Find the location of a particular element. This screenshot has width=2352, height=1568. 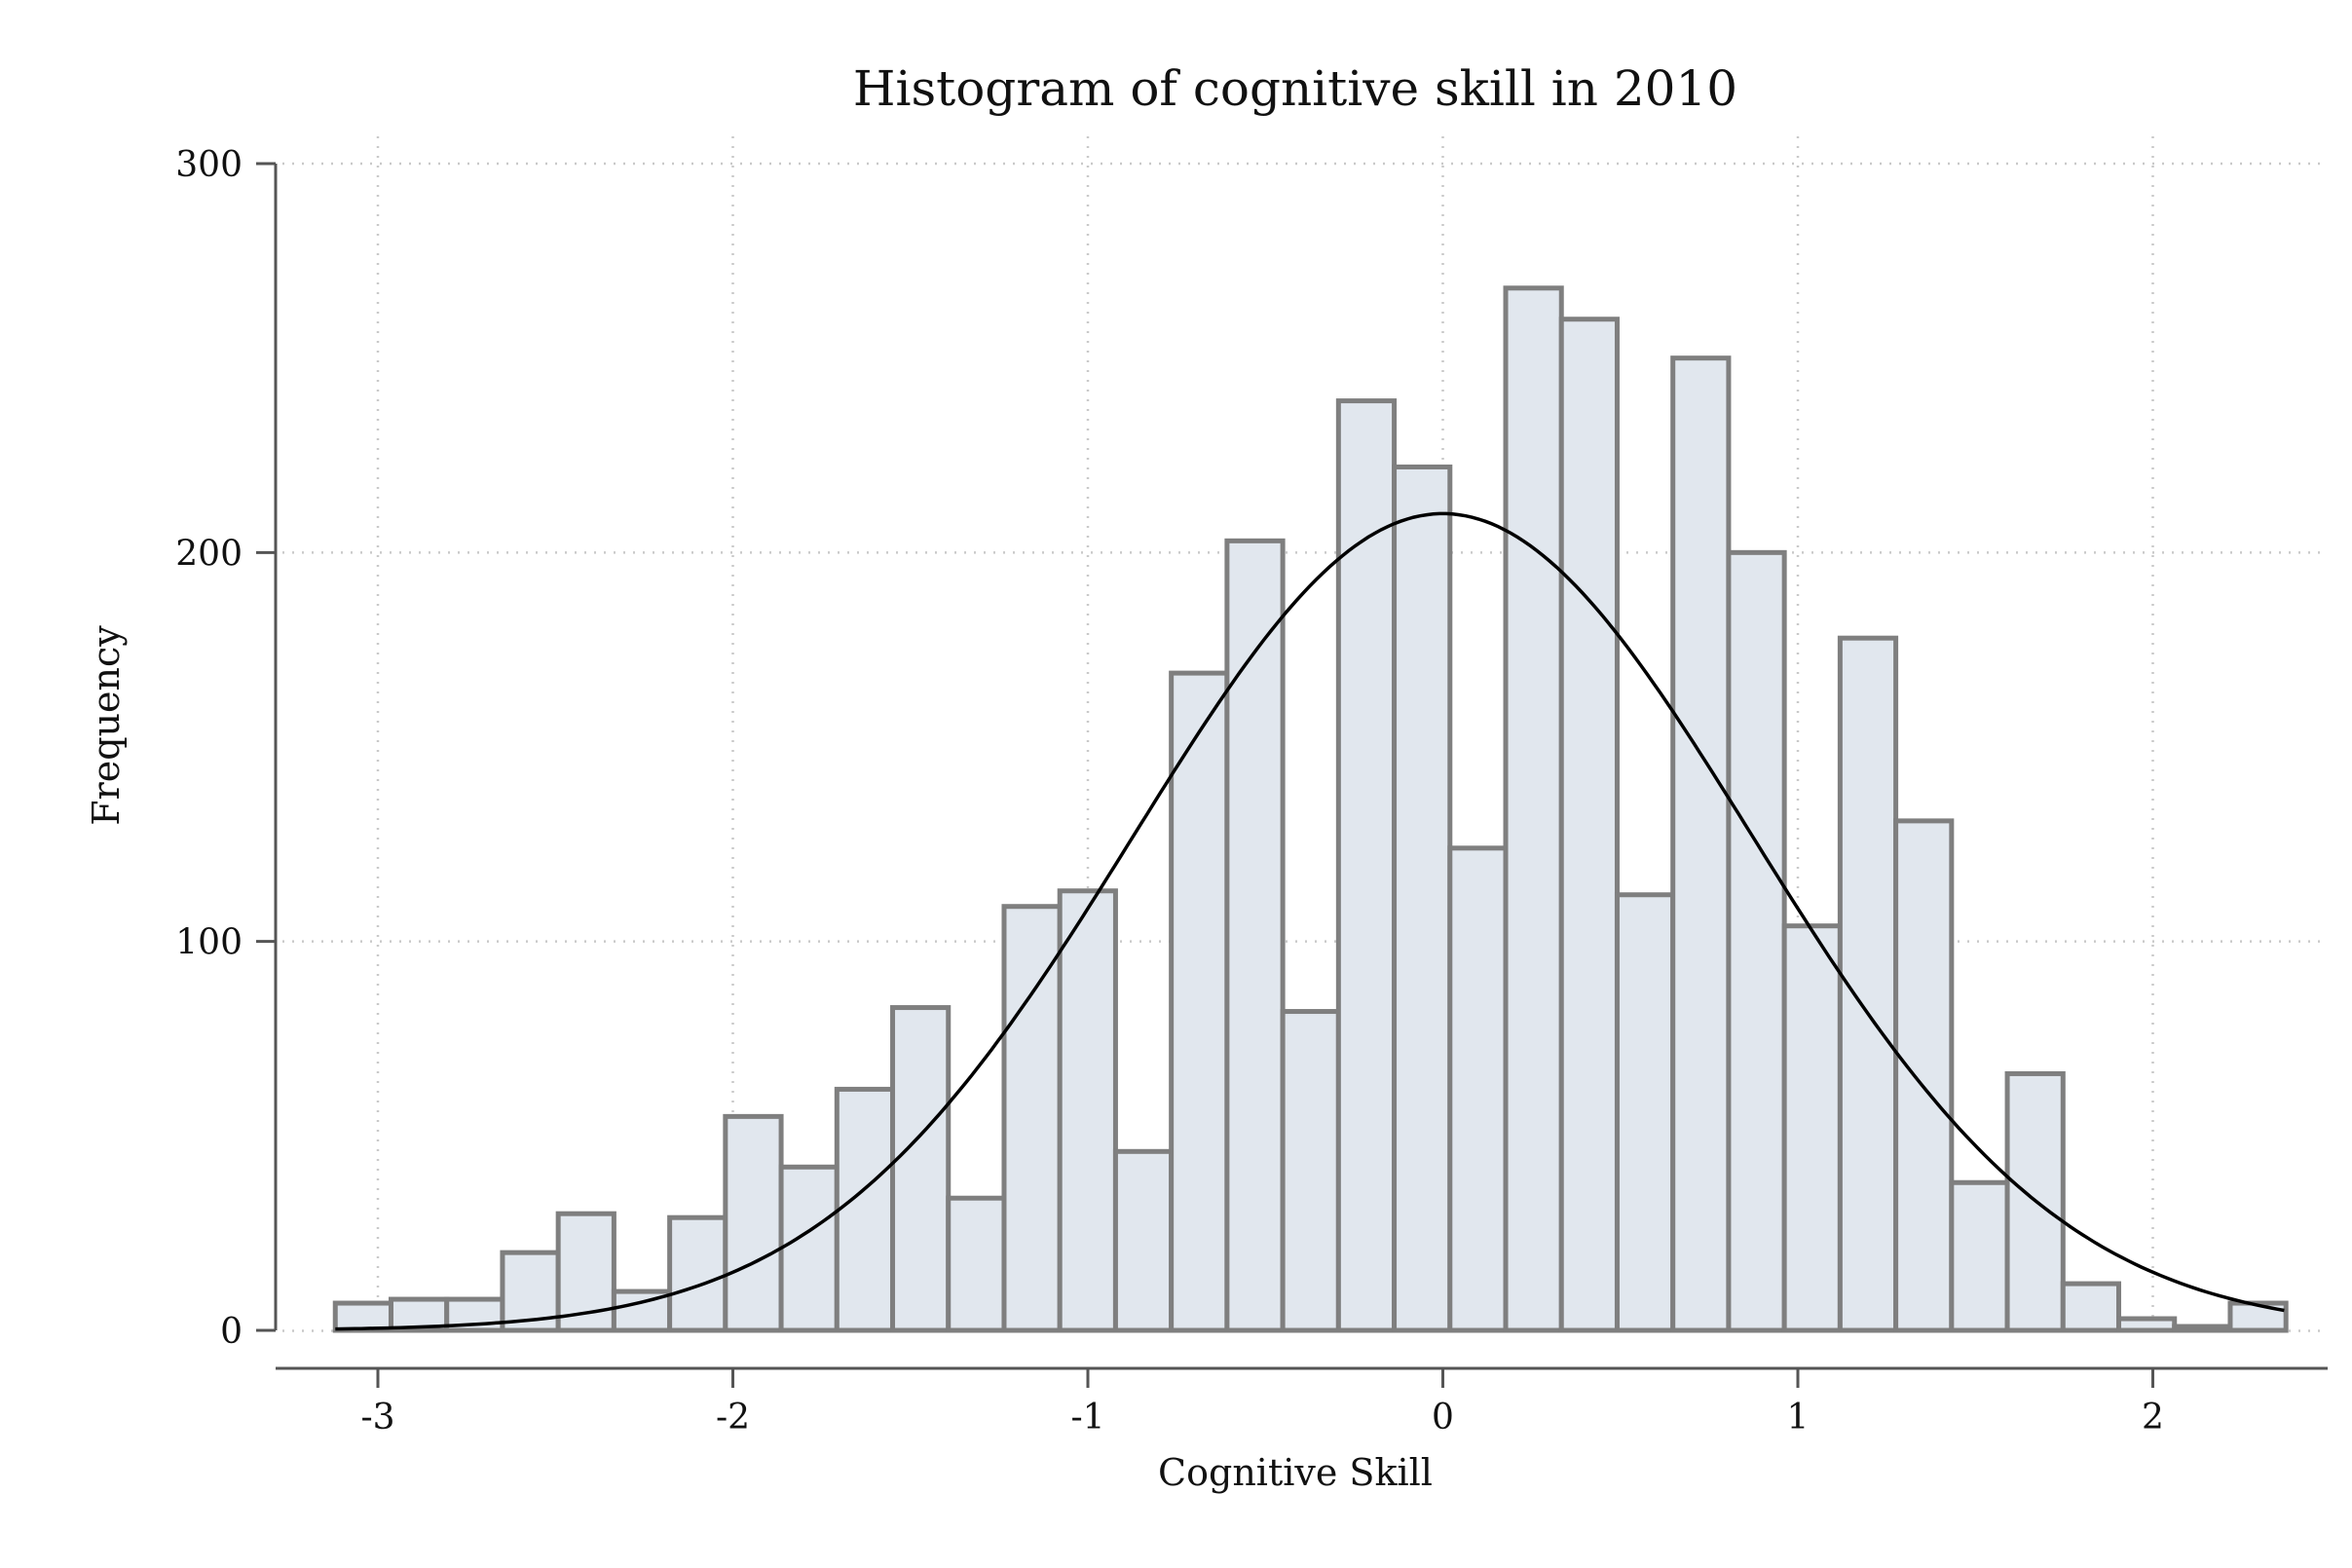

x-tick-label: 1 is located at coordinates (1798, 1417).